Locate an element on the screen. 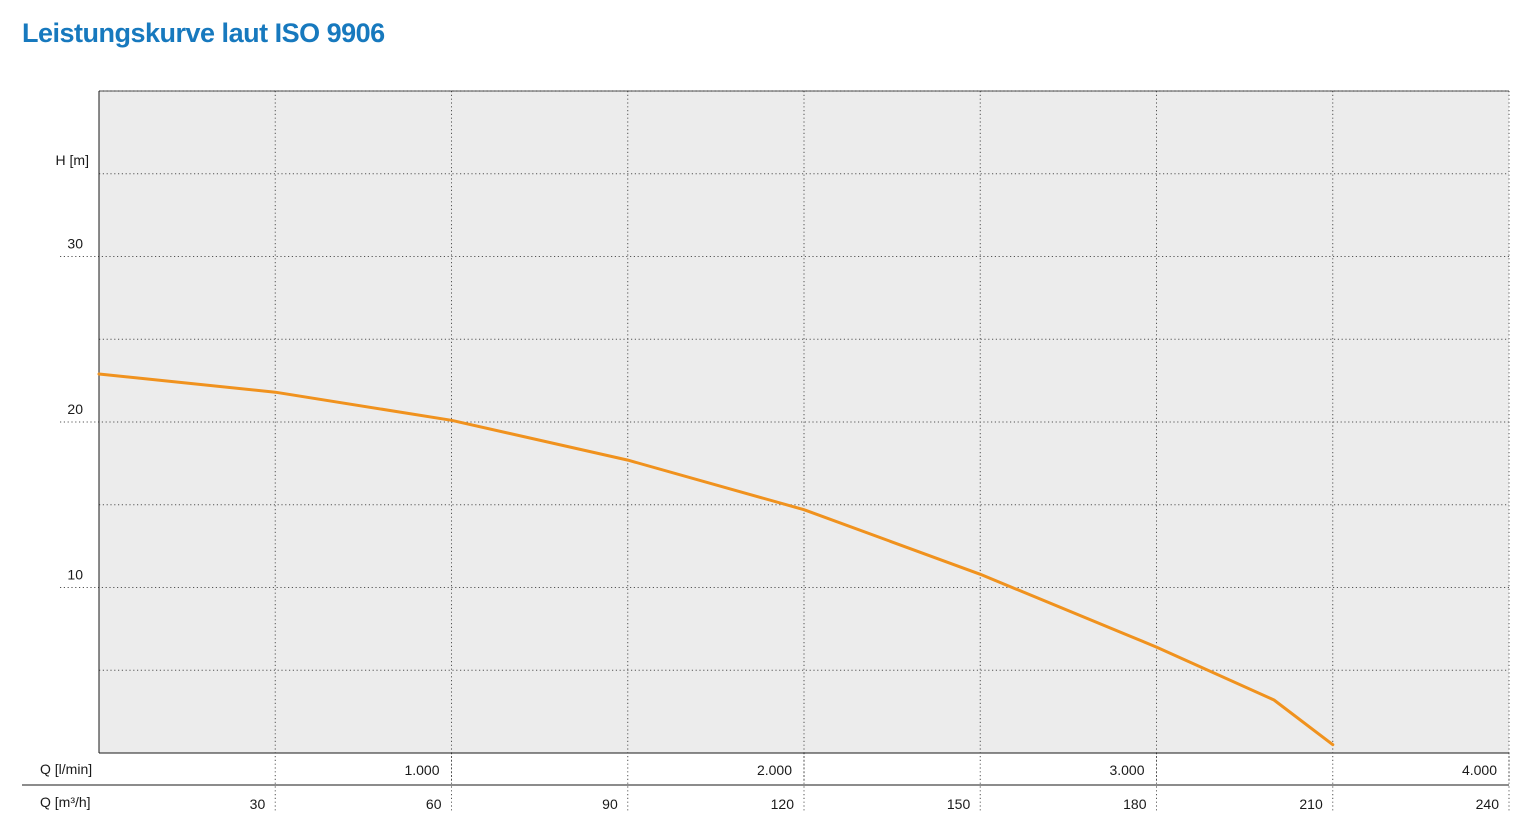  x-tick-label-m3h: 90 is located at coordinates (610, 804).